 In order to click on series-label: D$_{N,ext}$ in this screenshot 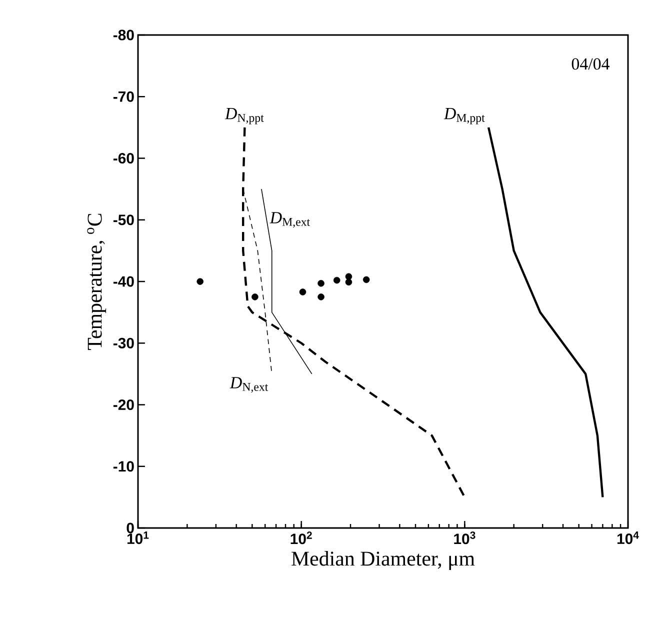, I will do `click(249, 385)`.